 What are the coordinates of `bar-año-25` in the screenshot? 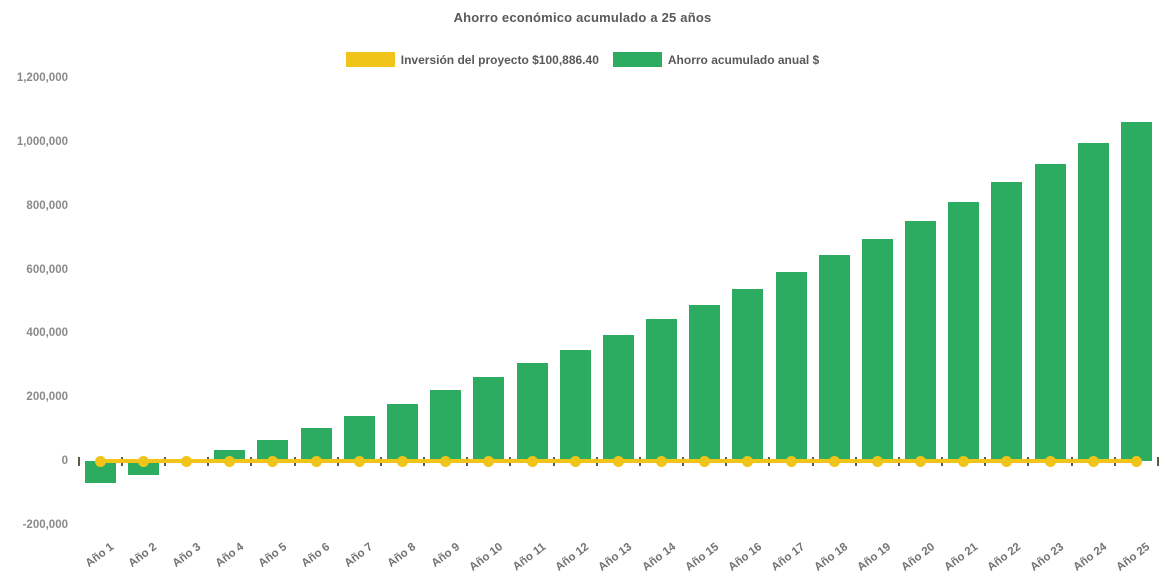 It's located at (1136, 291).